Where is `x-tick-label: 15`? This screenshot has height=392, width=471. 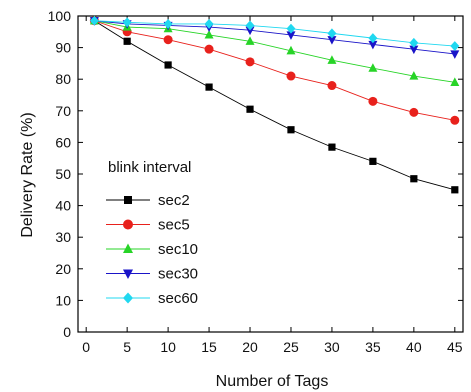
x-tick-label: 15 is located at coordinates (209, 347).